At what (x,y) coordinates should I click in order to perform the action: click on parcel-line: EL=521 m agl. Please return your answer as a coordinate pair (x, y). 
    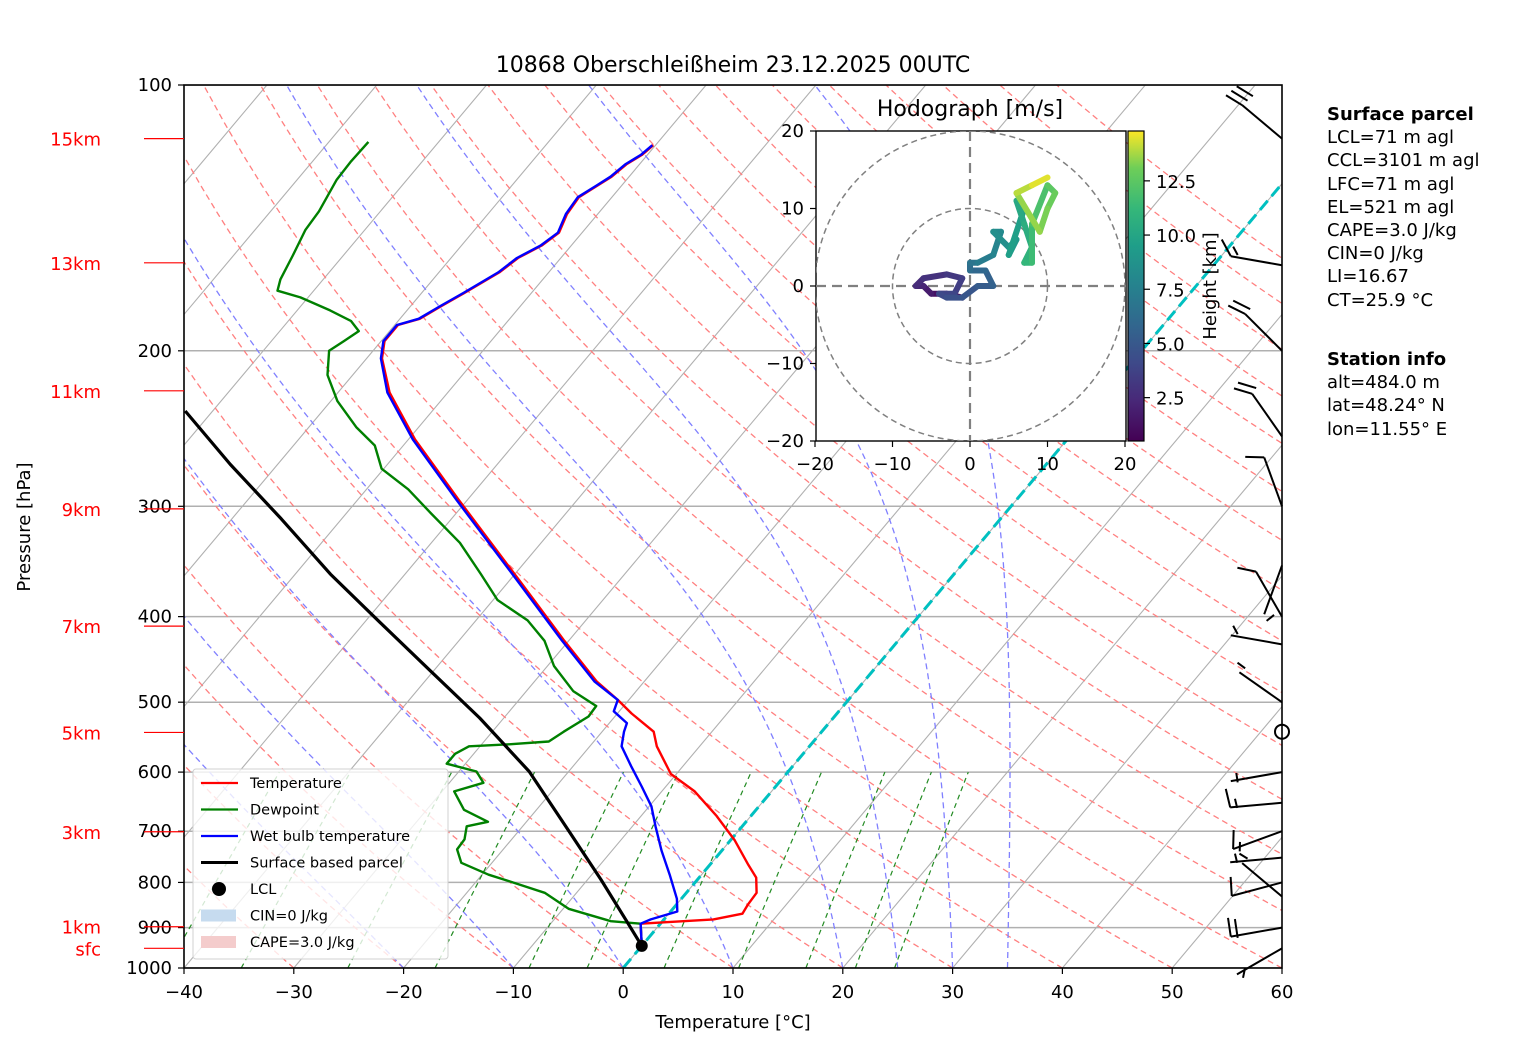
    Looking at the image, I should click on (1391, 207).